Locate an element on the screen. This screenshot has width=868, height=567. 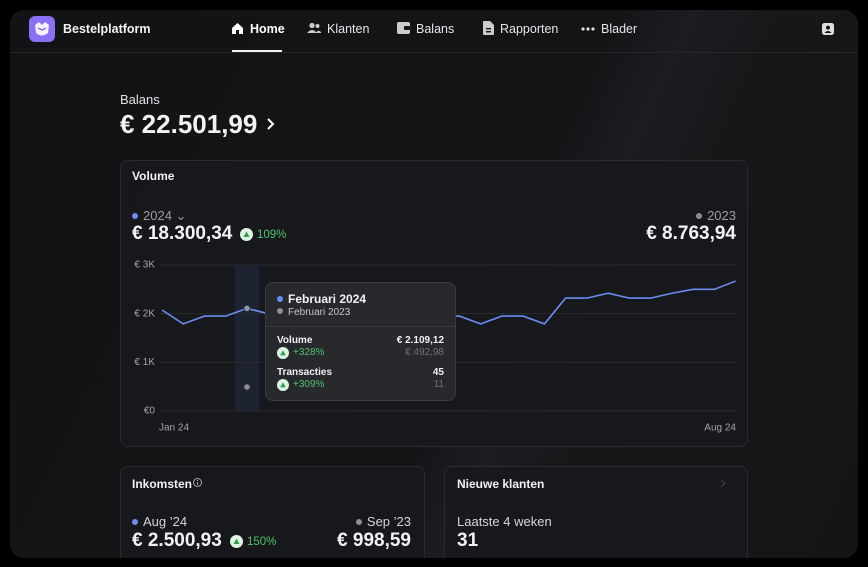
account-icon is located at coordinates (828, 29).